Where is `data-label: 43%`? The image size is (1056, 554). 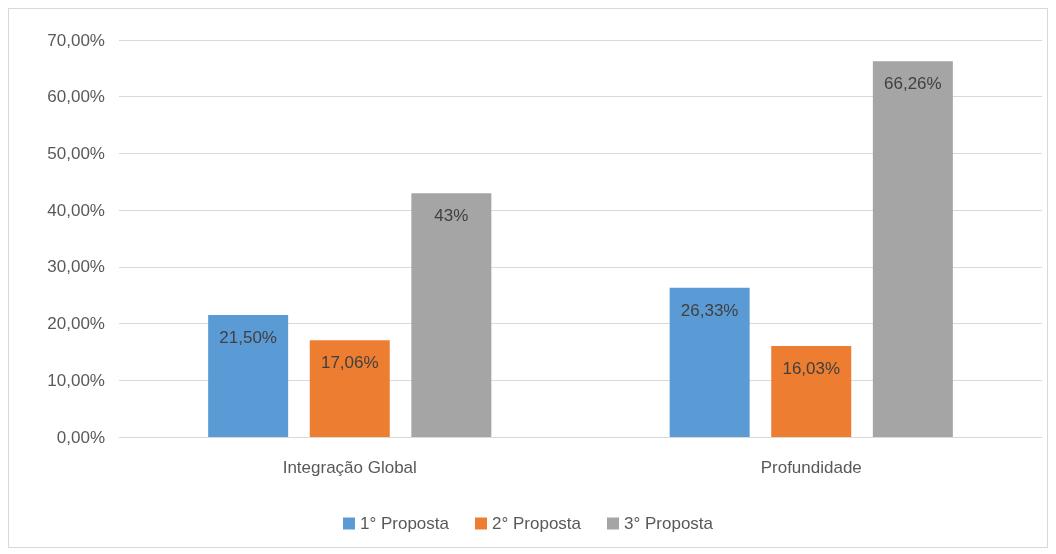
data-label: 43% is located at coordinates (451, 216).